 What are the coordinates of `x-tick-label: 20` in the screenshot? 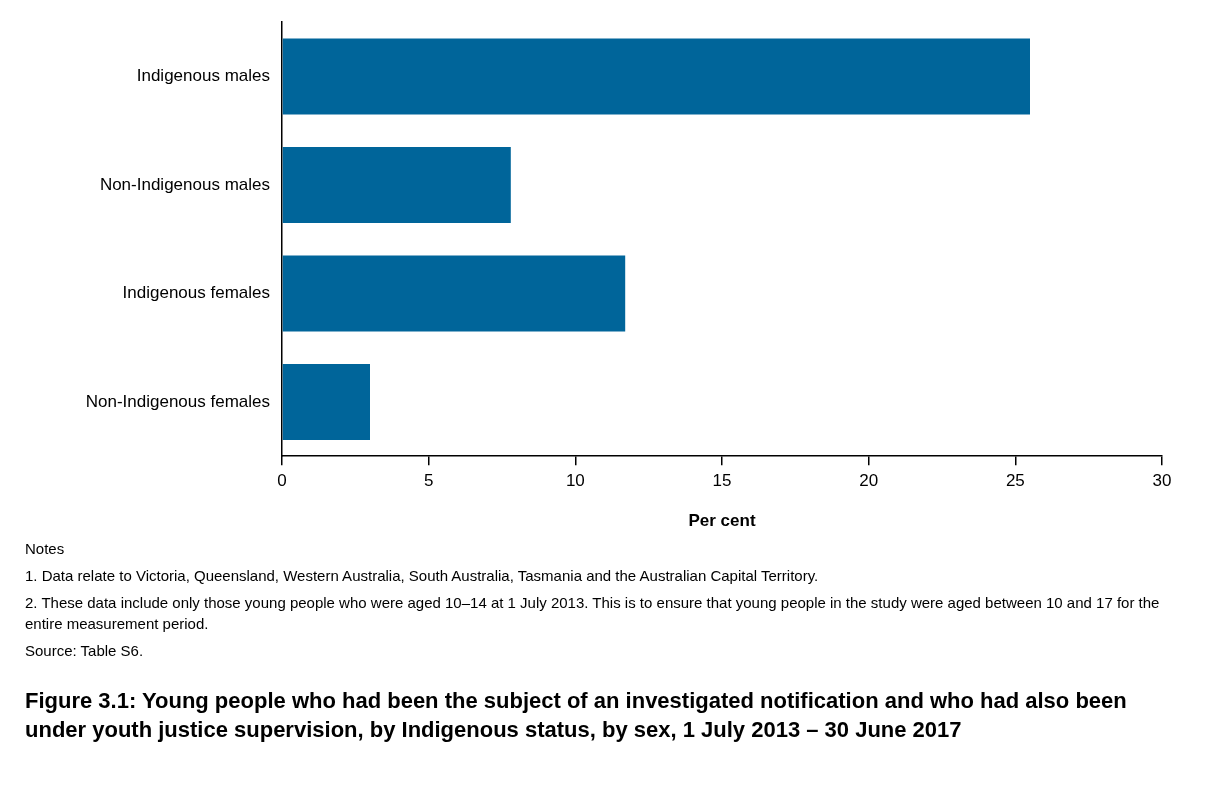 It's located at (869, 481).